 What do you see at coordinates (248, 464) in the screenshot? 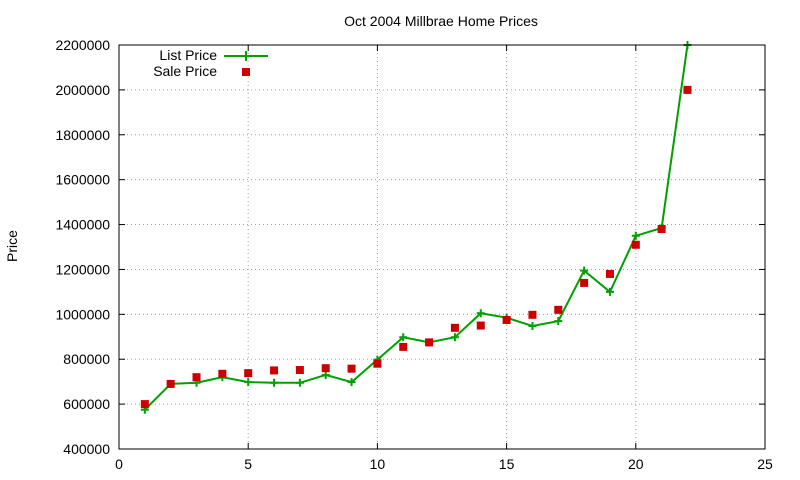
I see `x-tick-label: 5` at bounding box center [248, 464].